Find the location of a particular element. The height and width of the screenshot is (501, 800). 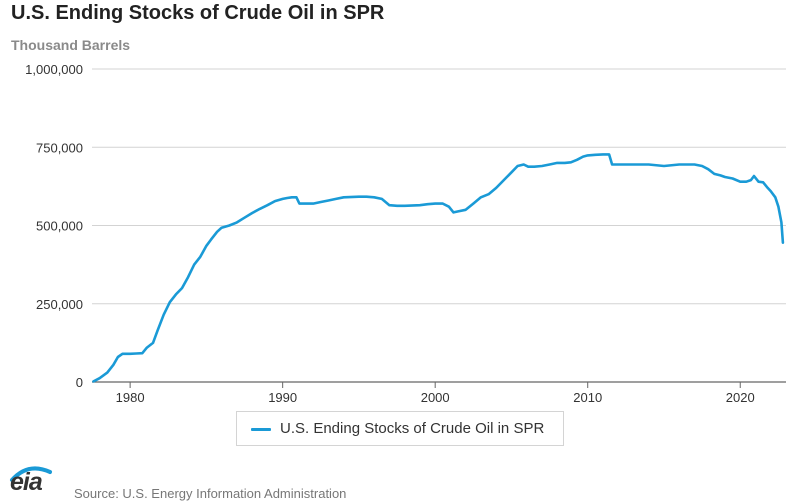

x-tick-label: 1980 is located at coordinates (130, 397).